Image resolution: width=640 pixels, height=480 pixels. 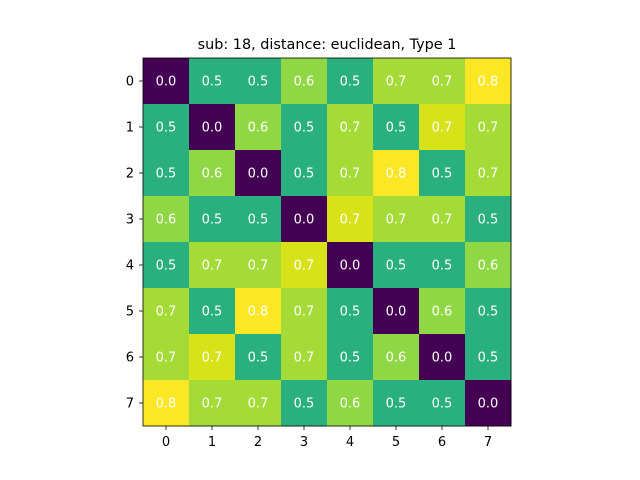 What do you see at coordinates (258, 442) in the screenshot?
I see `x-tick-label: 2` at bounding box center [258, 442].